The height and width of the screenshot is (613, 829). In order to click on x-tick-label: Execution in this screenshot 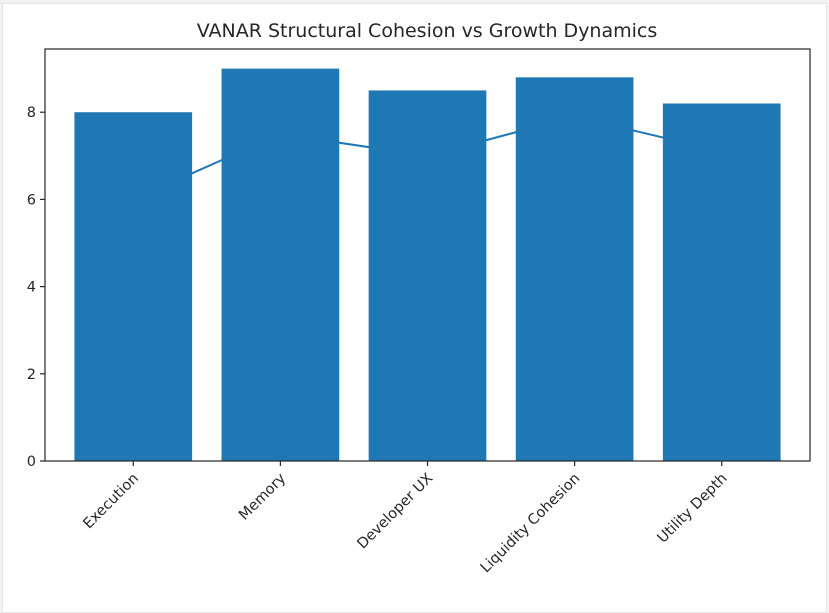, I will do `click(111, 502)`.